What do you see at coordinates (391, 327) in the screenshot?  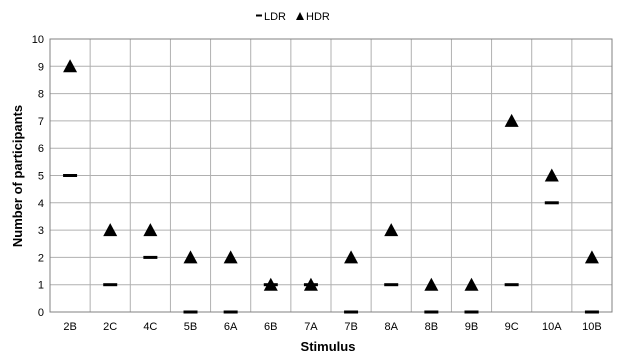 I see `x-tick-label: 8A` at bounding box center [391, 327].